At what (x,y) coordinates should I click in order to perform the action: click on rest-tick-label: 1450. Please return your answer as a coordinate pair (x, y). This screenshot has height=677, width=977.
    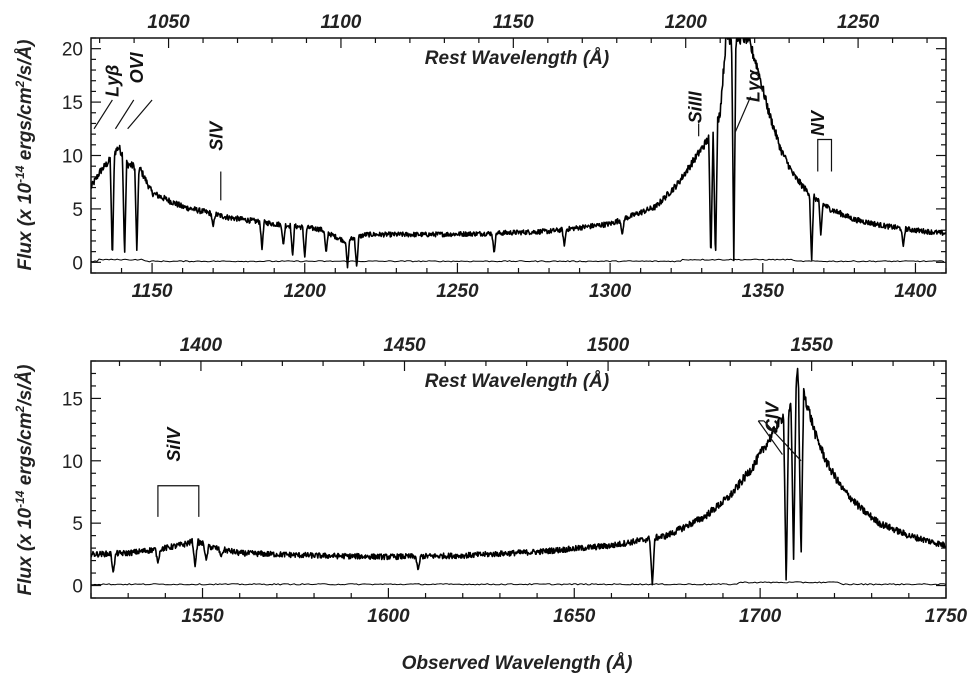
    Looking at the image, I should click on (404, 345).